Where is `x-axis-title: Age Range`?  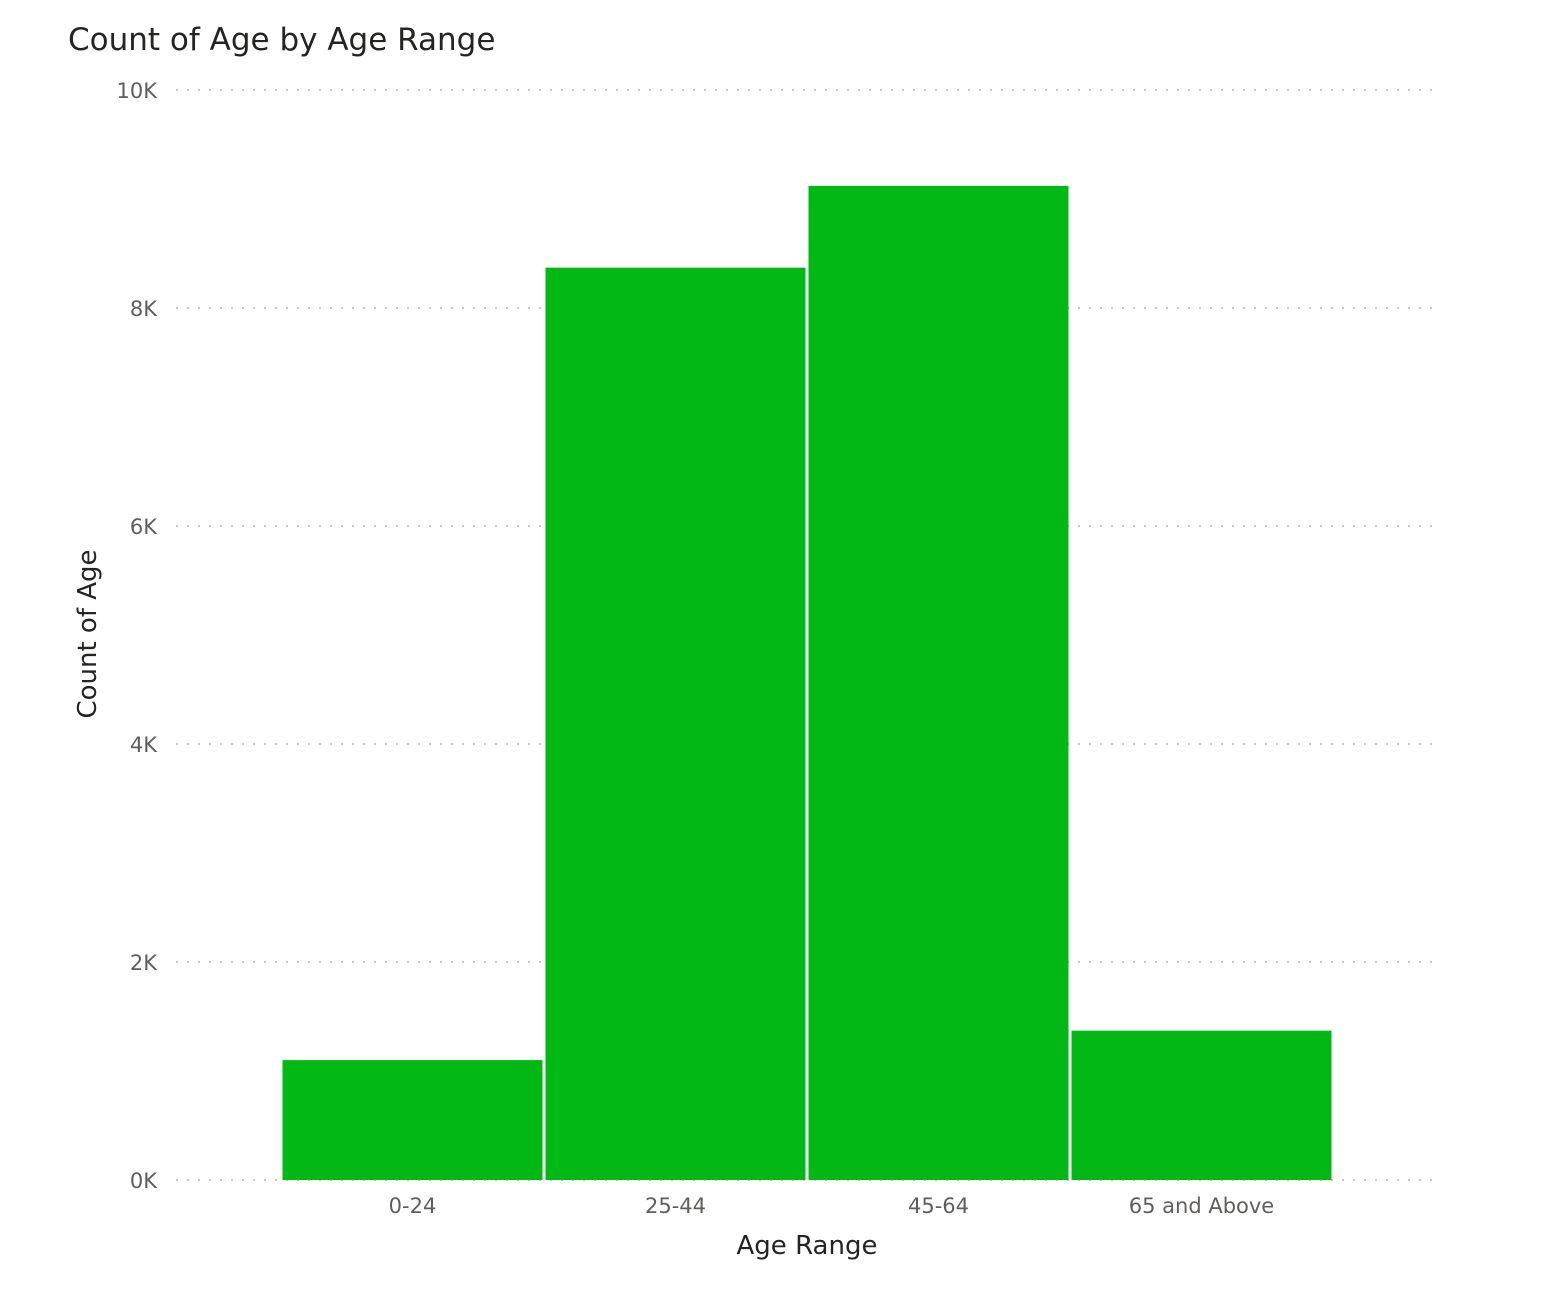
x-axis-title: Age Range is located at coordinates (807, 1246).